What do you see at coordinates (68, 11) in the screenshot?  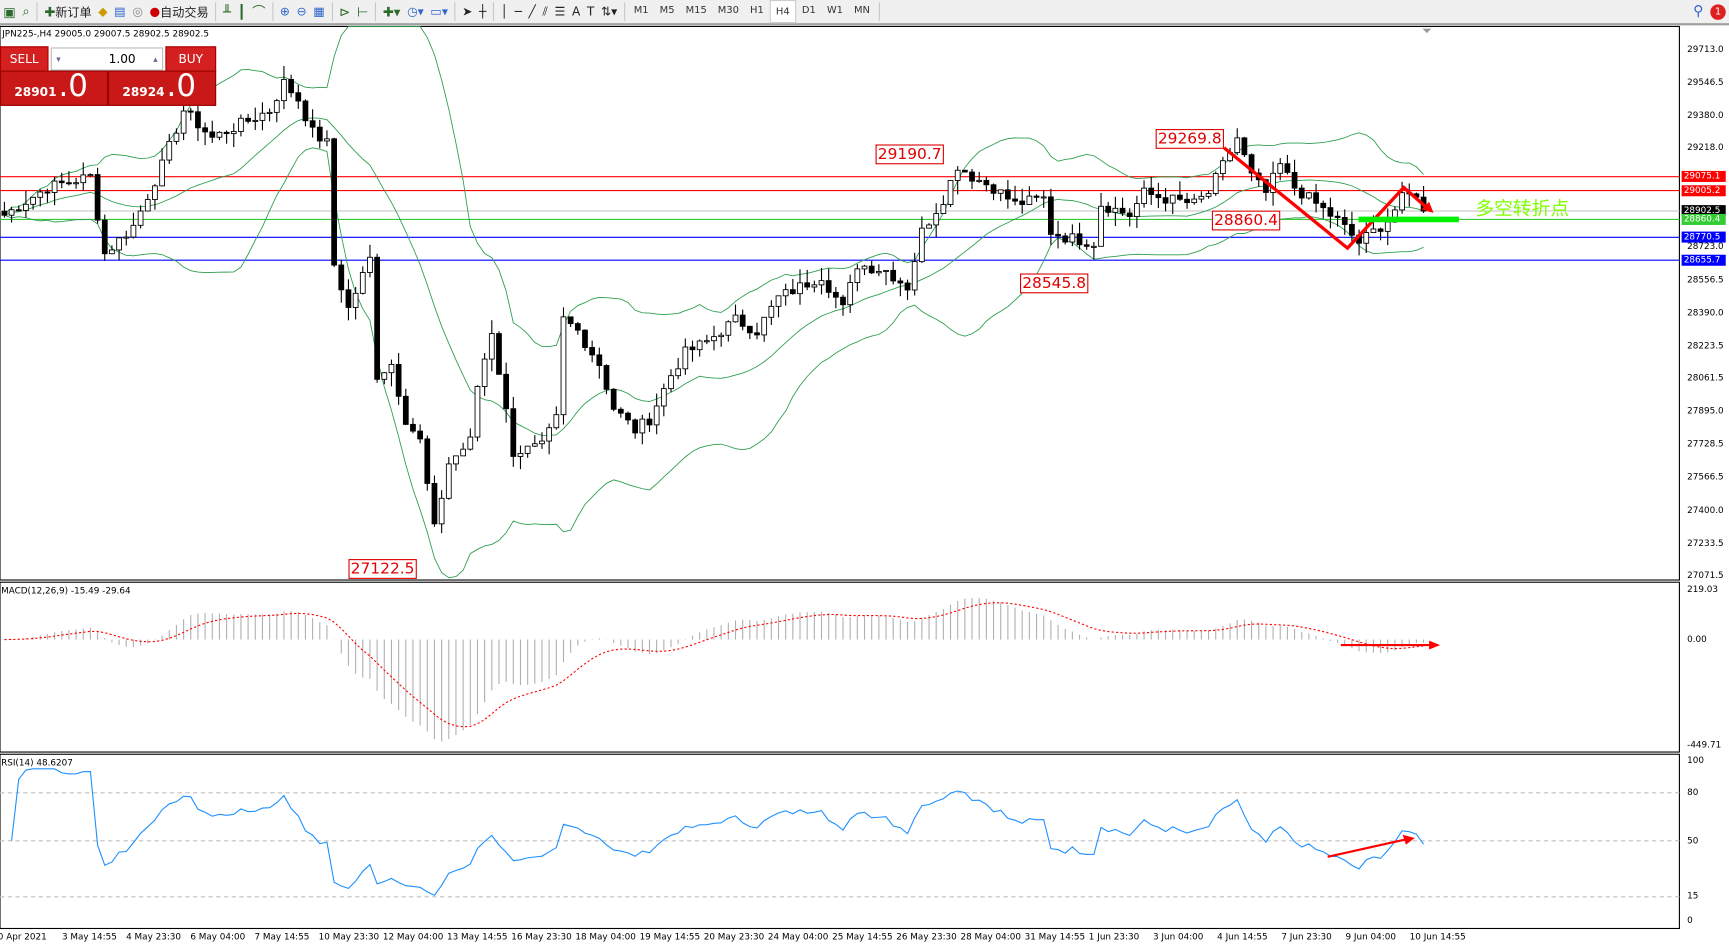 I see `new-order-button: ✚ 新订单` at bounding box center [68, 11].